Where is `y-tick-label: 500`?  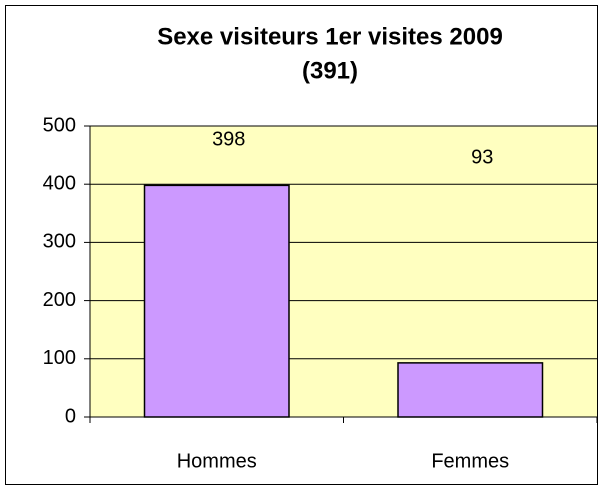
y-tick-label: 500 is located at coordinates (59, 125).